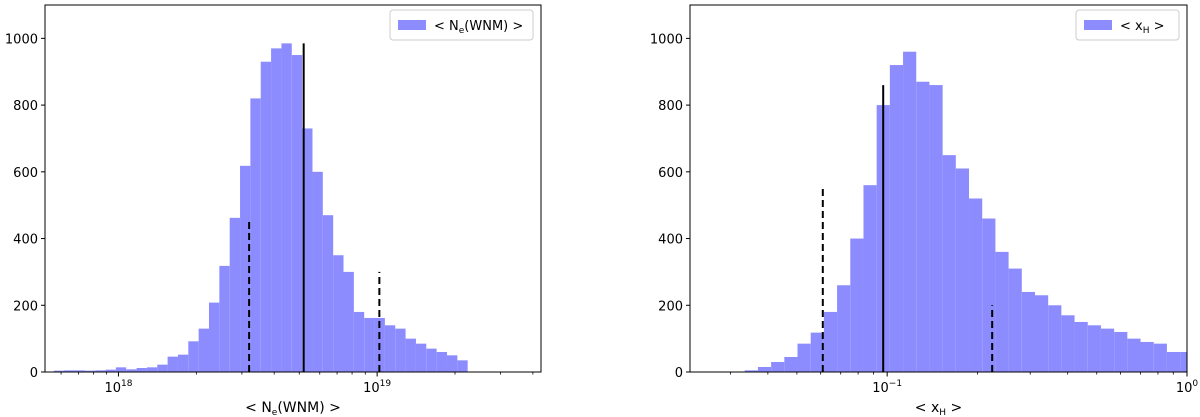 The height and width of the screenshot is (417, 1200). Describe the element at coordinates (887, 387) in the screenshot. I see `x-tick-label: 10⁻¹` at that location.